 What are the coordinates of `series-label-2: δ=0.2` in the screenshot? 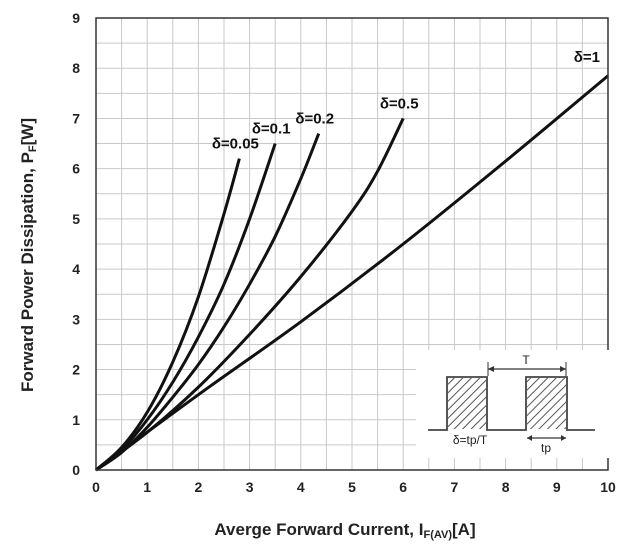 It's located at (314, 119).